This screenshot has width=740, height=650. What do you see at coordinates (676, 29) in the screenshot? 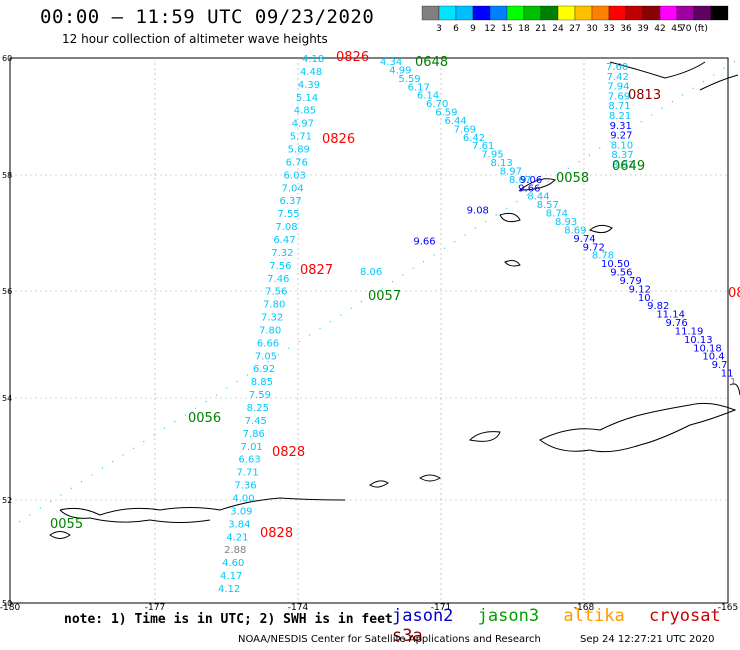
I see `colorbar-label: 45` at bounding box center [676, 29].